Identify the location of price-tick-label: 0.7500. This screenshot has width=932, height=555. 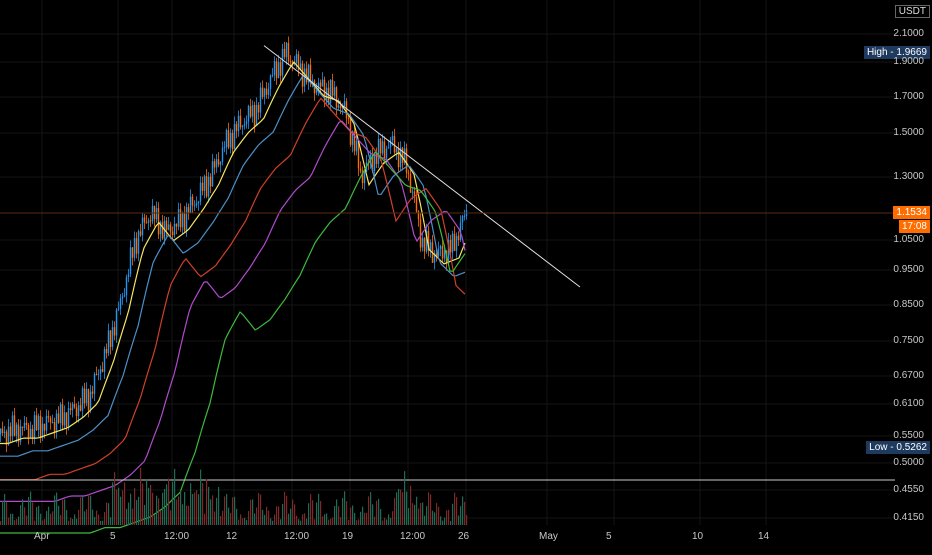
(908, 340).